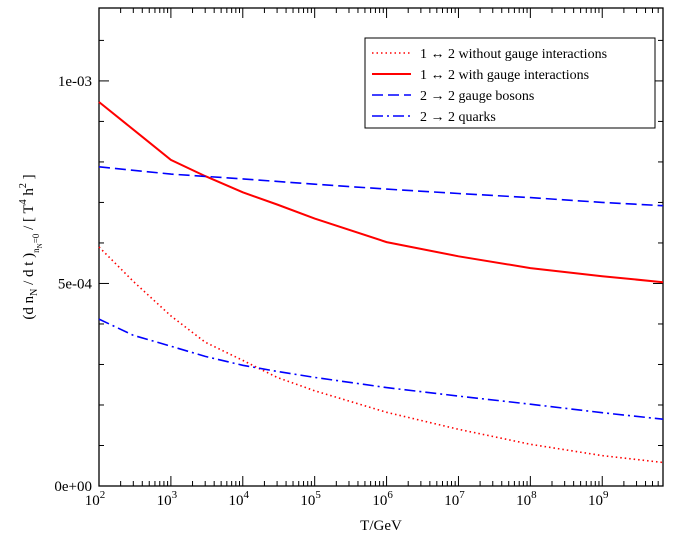  Describe the element at coordinates (310, 499) in the screenshot. I see `x-tick-label: 10⁵` at that location.